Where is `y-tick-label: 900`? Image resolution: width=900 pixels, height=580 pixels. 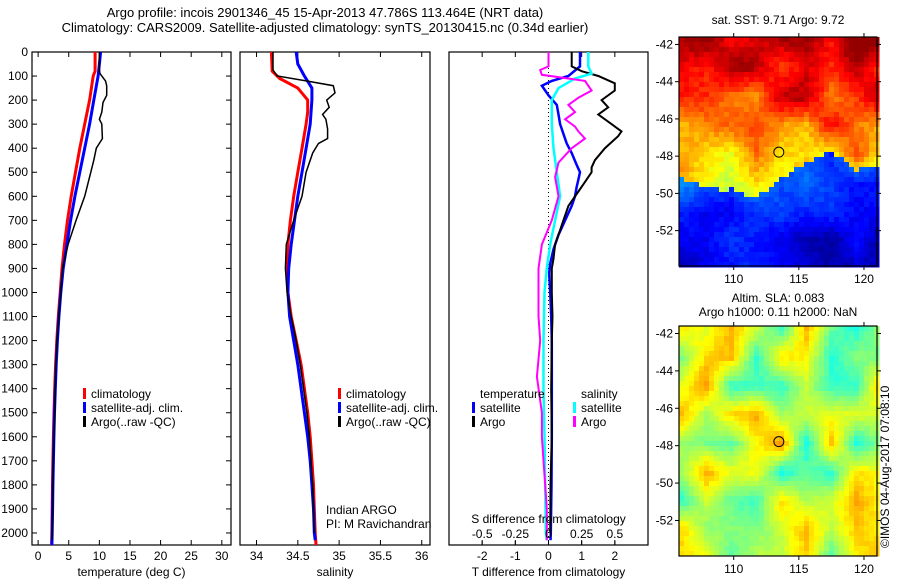
y-tick-label: 900 is located at coordinates (18, 268).